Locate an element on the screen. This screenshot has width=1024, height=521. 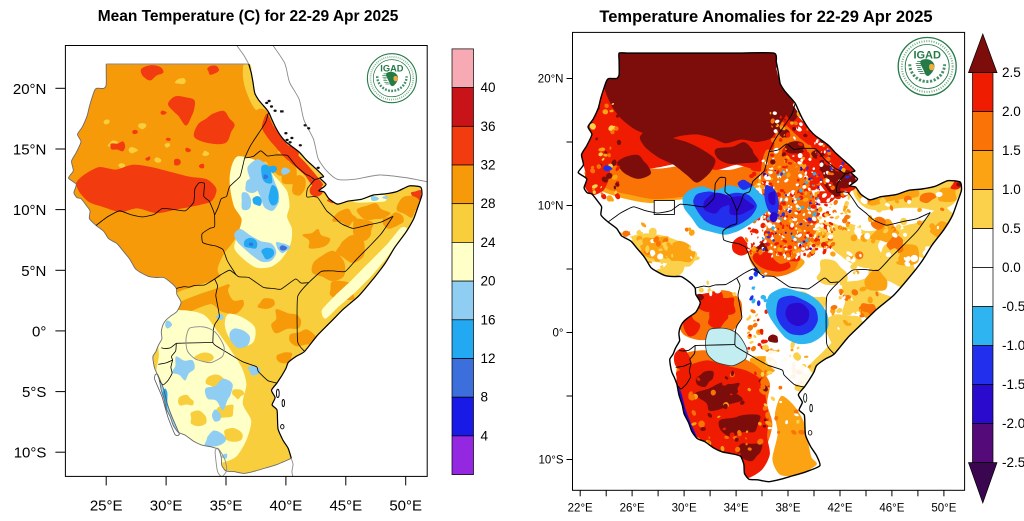
svg-text: 22°E is located at coordinates (580, 508).